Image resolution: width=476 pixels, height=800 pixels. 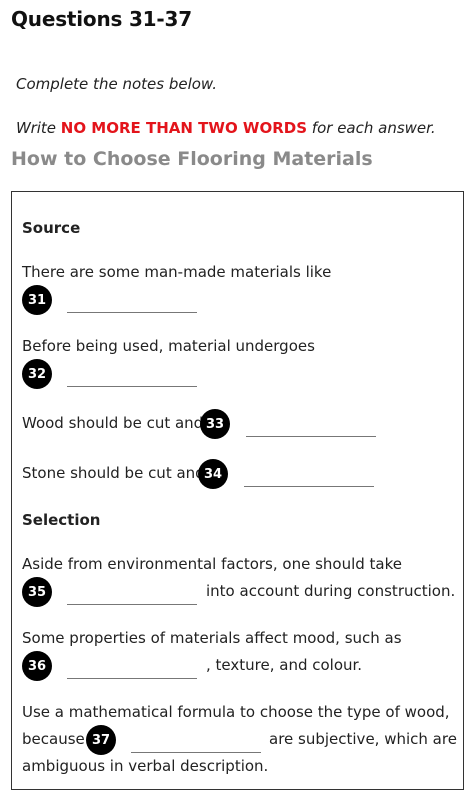 I want to click on page-heading: Questions 31-37, so click(x=101, y=19).